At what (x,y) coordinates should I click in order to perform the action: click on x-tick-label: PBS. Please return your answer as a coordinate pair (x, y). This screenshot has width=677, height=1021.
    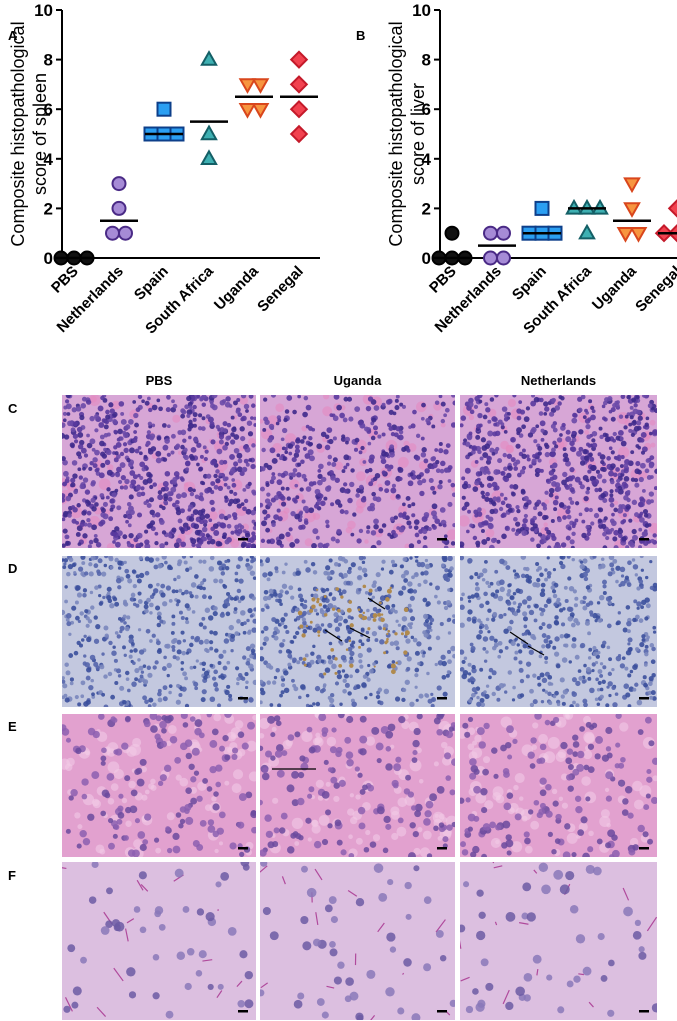
    Looking at the image, I should click on (443, 280).